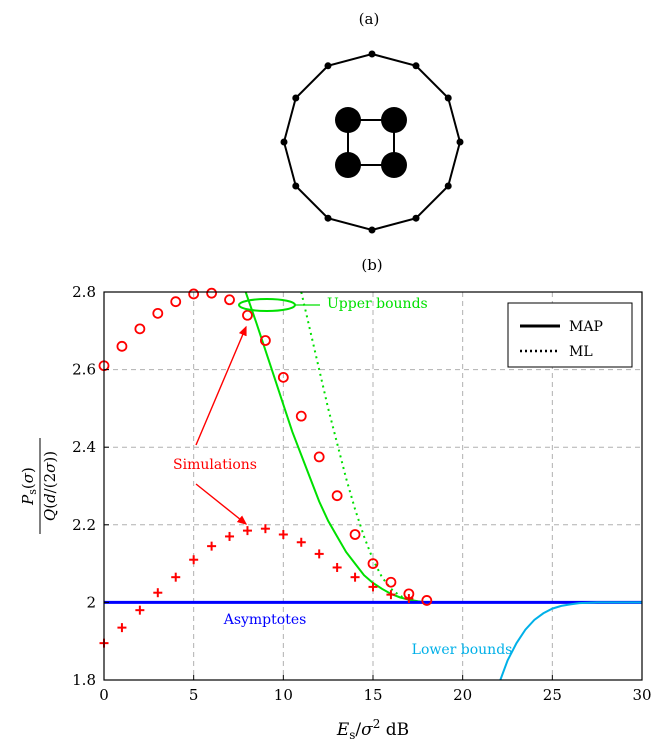 The height and width of the screenshot is (745, 654). Describe the element at coordinates (50, 486) in the screenshot. I see `svg-text: Q(d/(2σ))` at that location.